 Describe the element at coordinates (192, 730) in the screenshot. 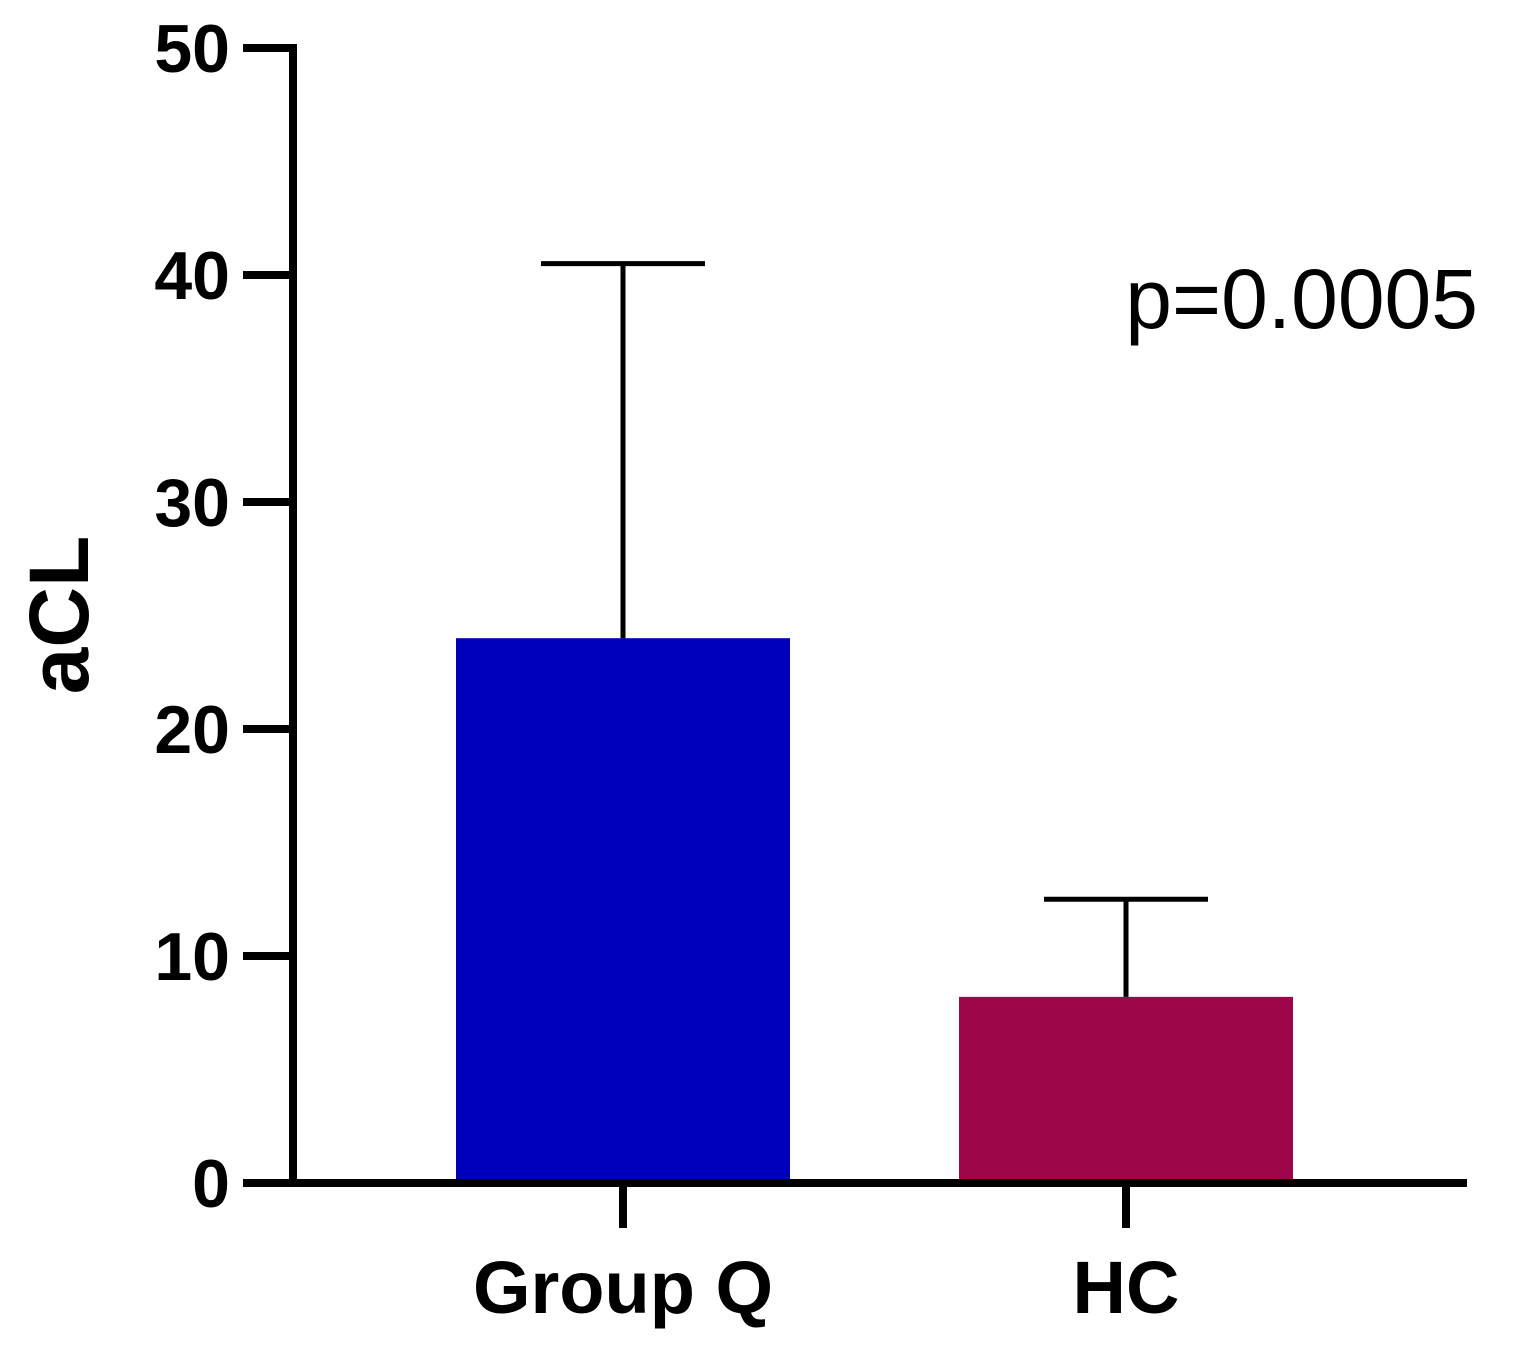

I see `y-tick-label: 20` at that location.